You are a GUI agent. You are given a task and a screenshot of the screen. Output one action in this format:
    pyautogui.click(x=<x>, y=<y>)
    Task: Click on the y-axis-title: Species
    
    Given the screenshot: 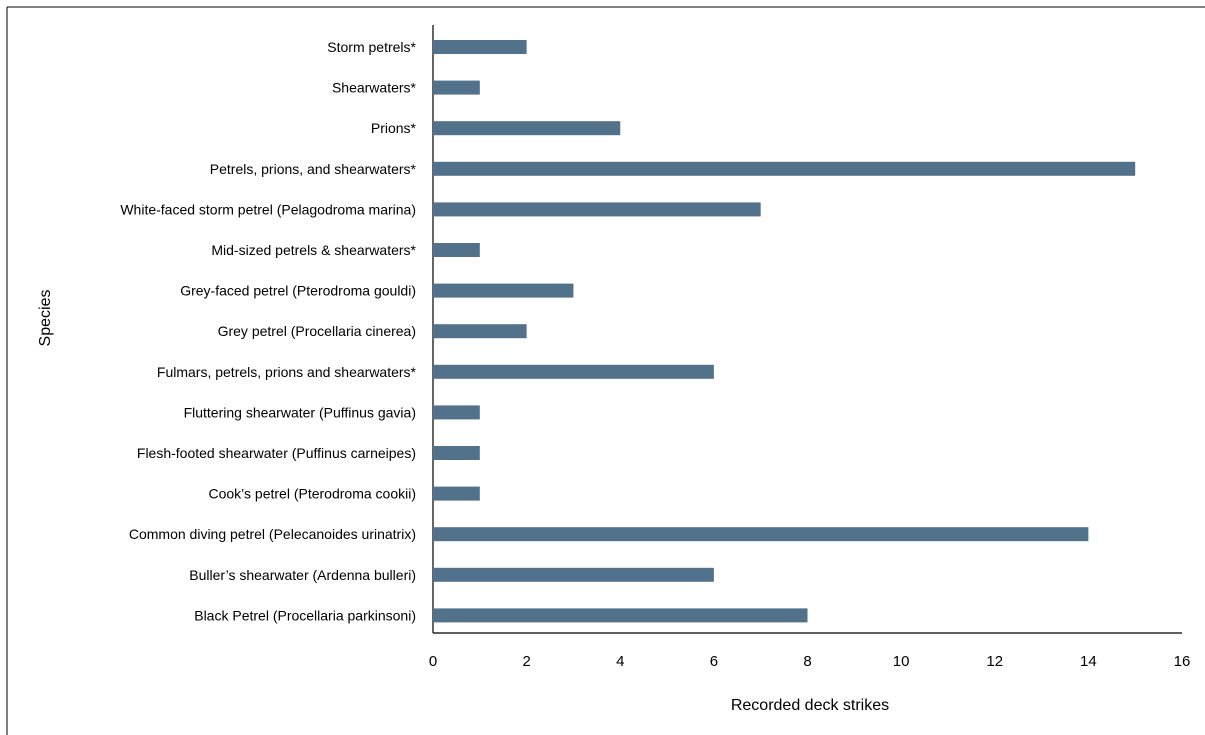 What is the action you would take?
    pyautogui.click(x=45, y=318)
    